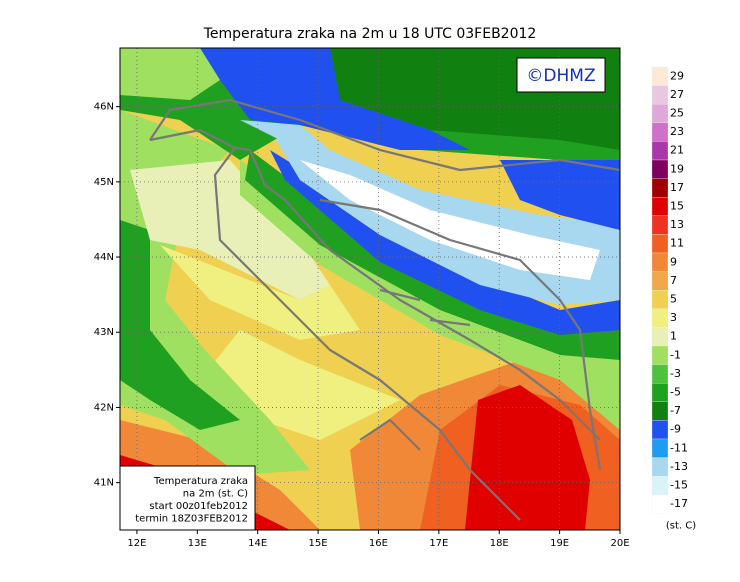 This screenshot has height=582, width=740. What do you see at coordinates (677, 113) in the screenshot?
I see `colorbar-label: 25` at bounding box center [677, 113].